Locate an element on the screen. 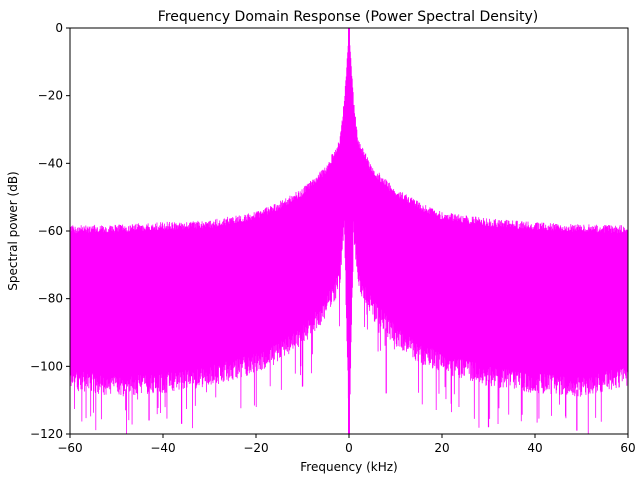  y-tick-label: 0 is located at coordinates (59, 28).